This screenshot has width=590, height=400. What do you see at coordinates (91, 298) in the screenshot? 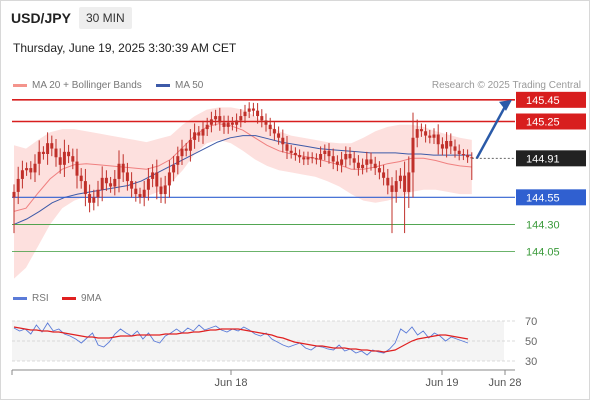
I see `legend-rsi-ma-label: 9MA` at bounding box center [91, 298].